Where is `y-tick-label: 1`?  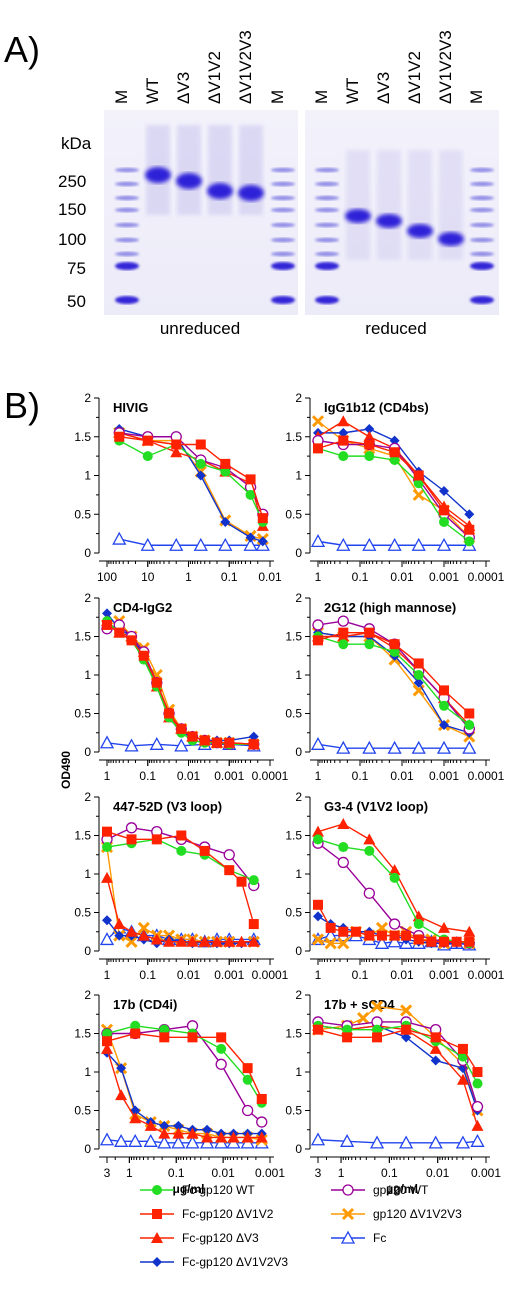
y-tick-label: 1 is located at coordinates (298, 476).